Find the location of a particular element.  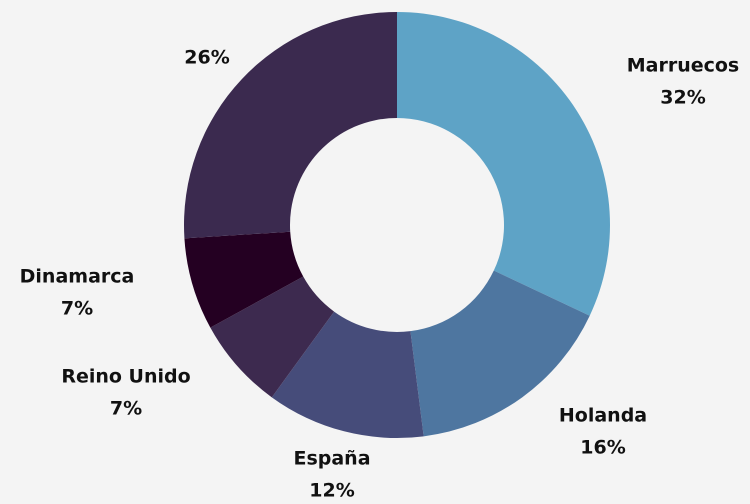

slice-value-label: 12% is located at coordinates (331, 491).